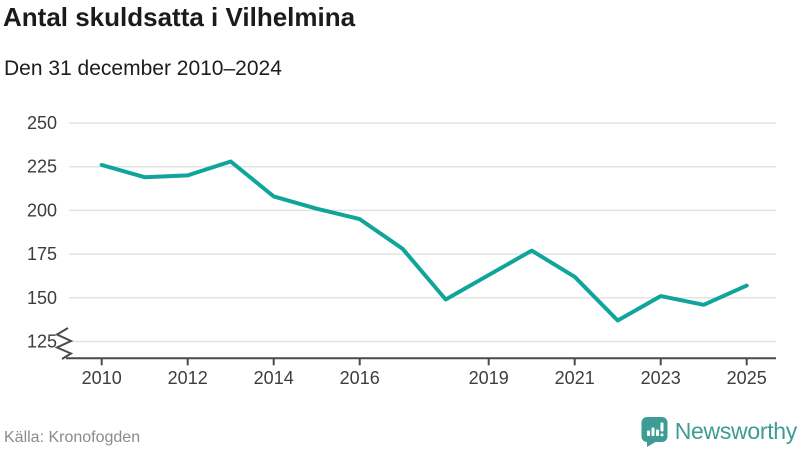  Describe the element at coordinates (64, 343) in the screenshot. I see `y-axis-break-icon` at that location.